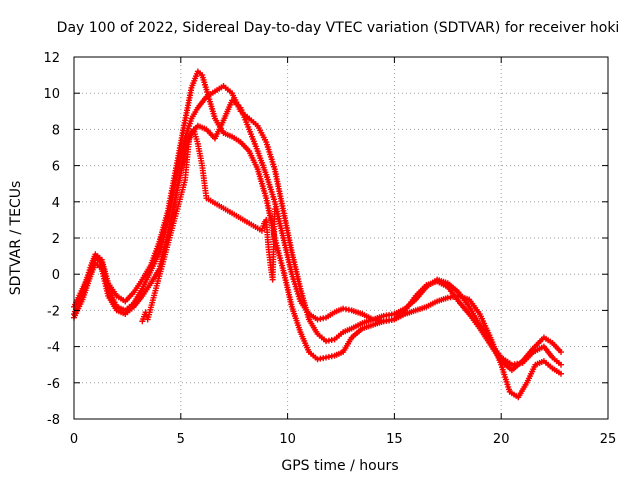 The image size is (640, 480). Describe the element at coordinates (53, 311) in the screenshot. I see `y-tick-label: -2` at that location.